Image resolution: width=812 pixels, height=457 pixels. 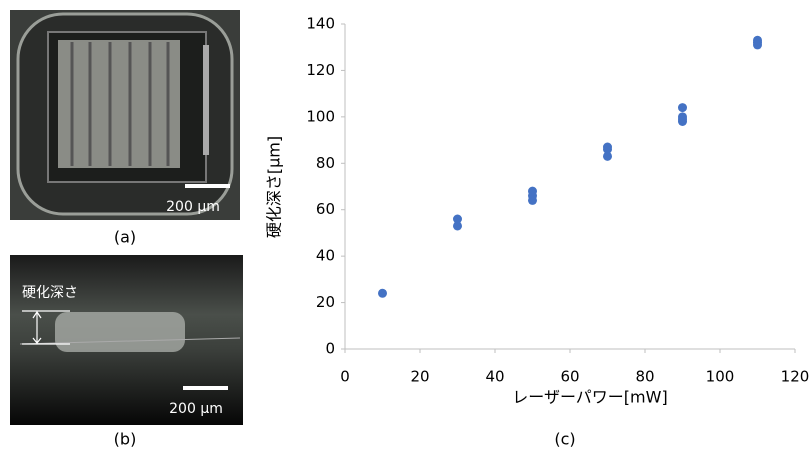 What do you see at coordinates (419, 377) in the screenshot?
I see `x-tick-label: 20` at bounding box center [419, 377].